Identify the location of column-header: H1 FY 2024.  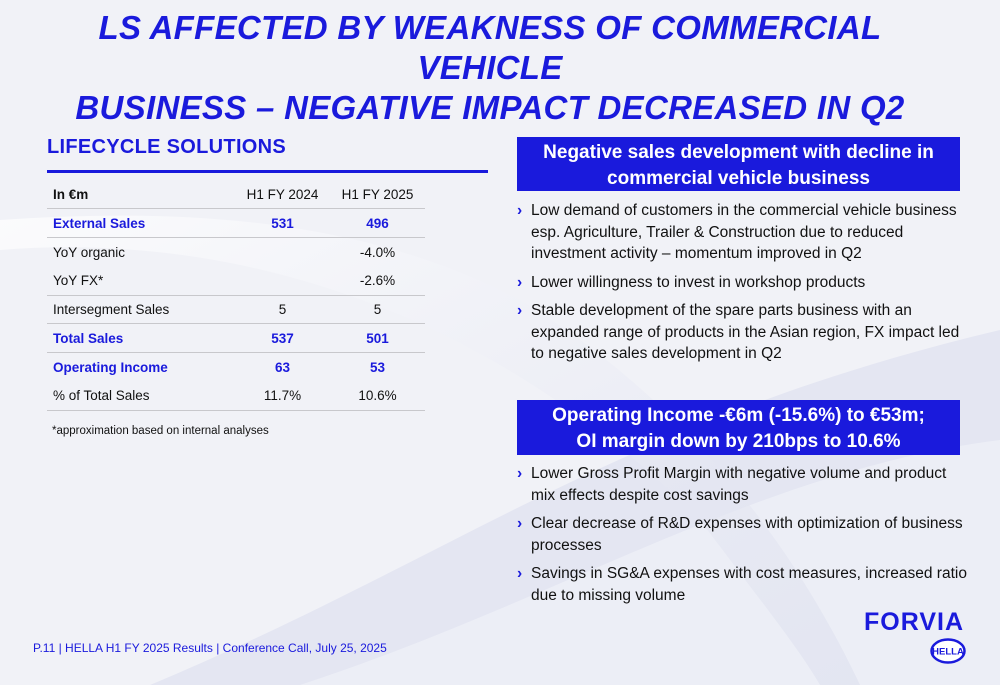
(282, 195).